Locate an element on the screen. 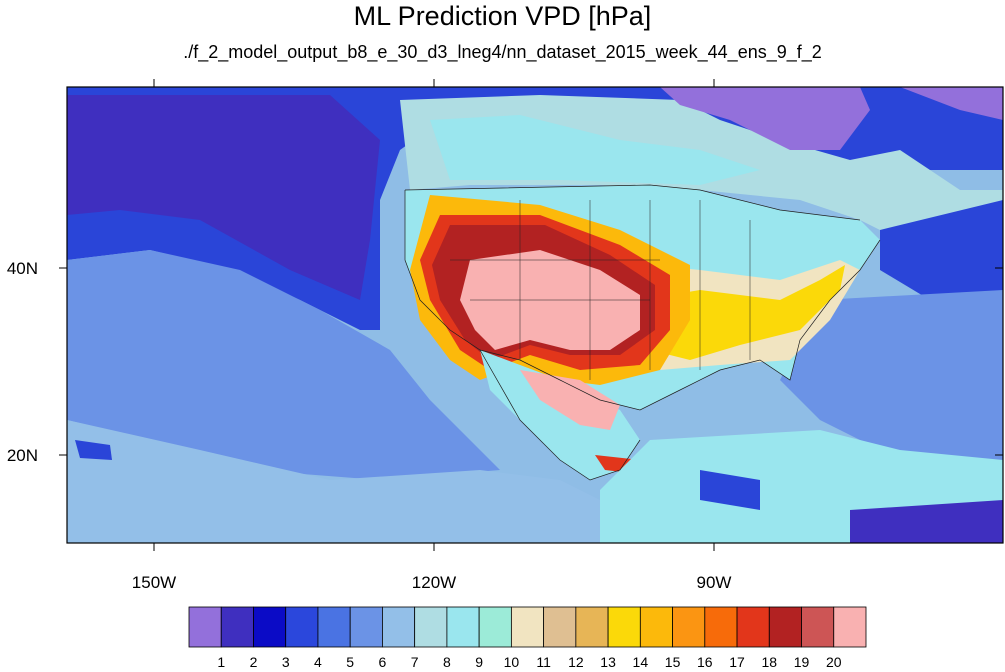 This screenshot has width=1005, height=672. canada-cyan is located at coordinates (595, 150).